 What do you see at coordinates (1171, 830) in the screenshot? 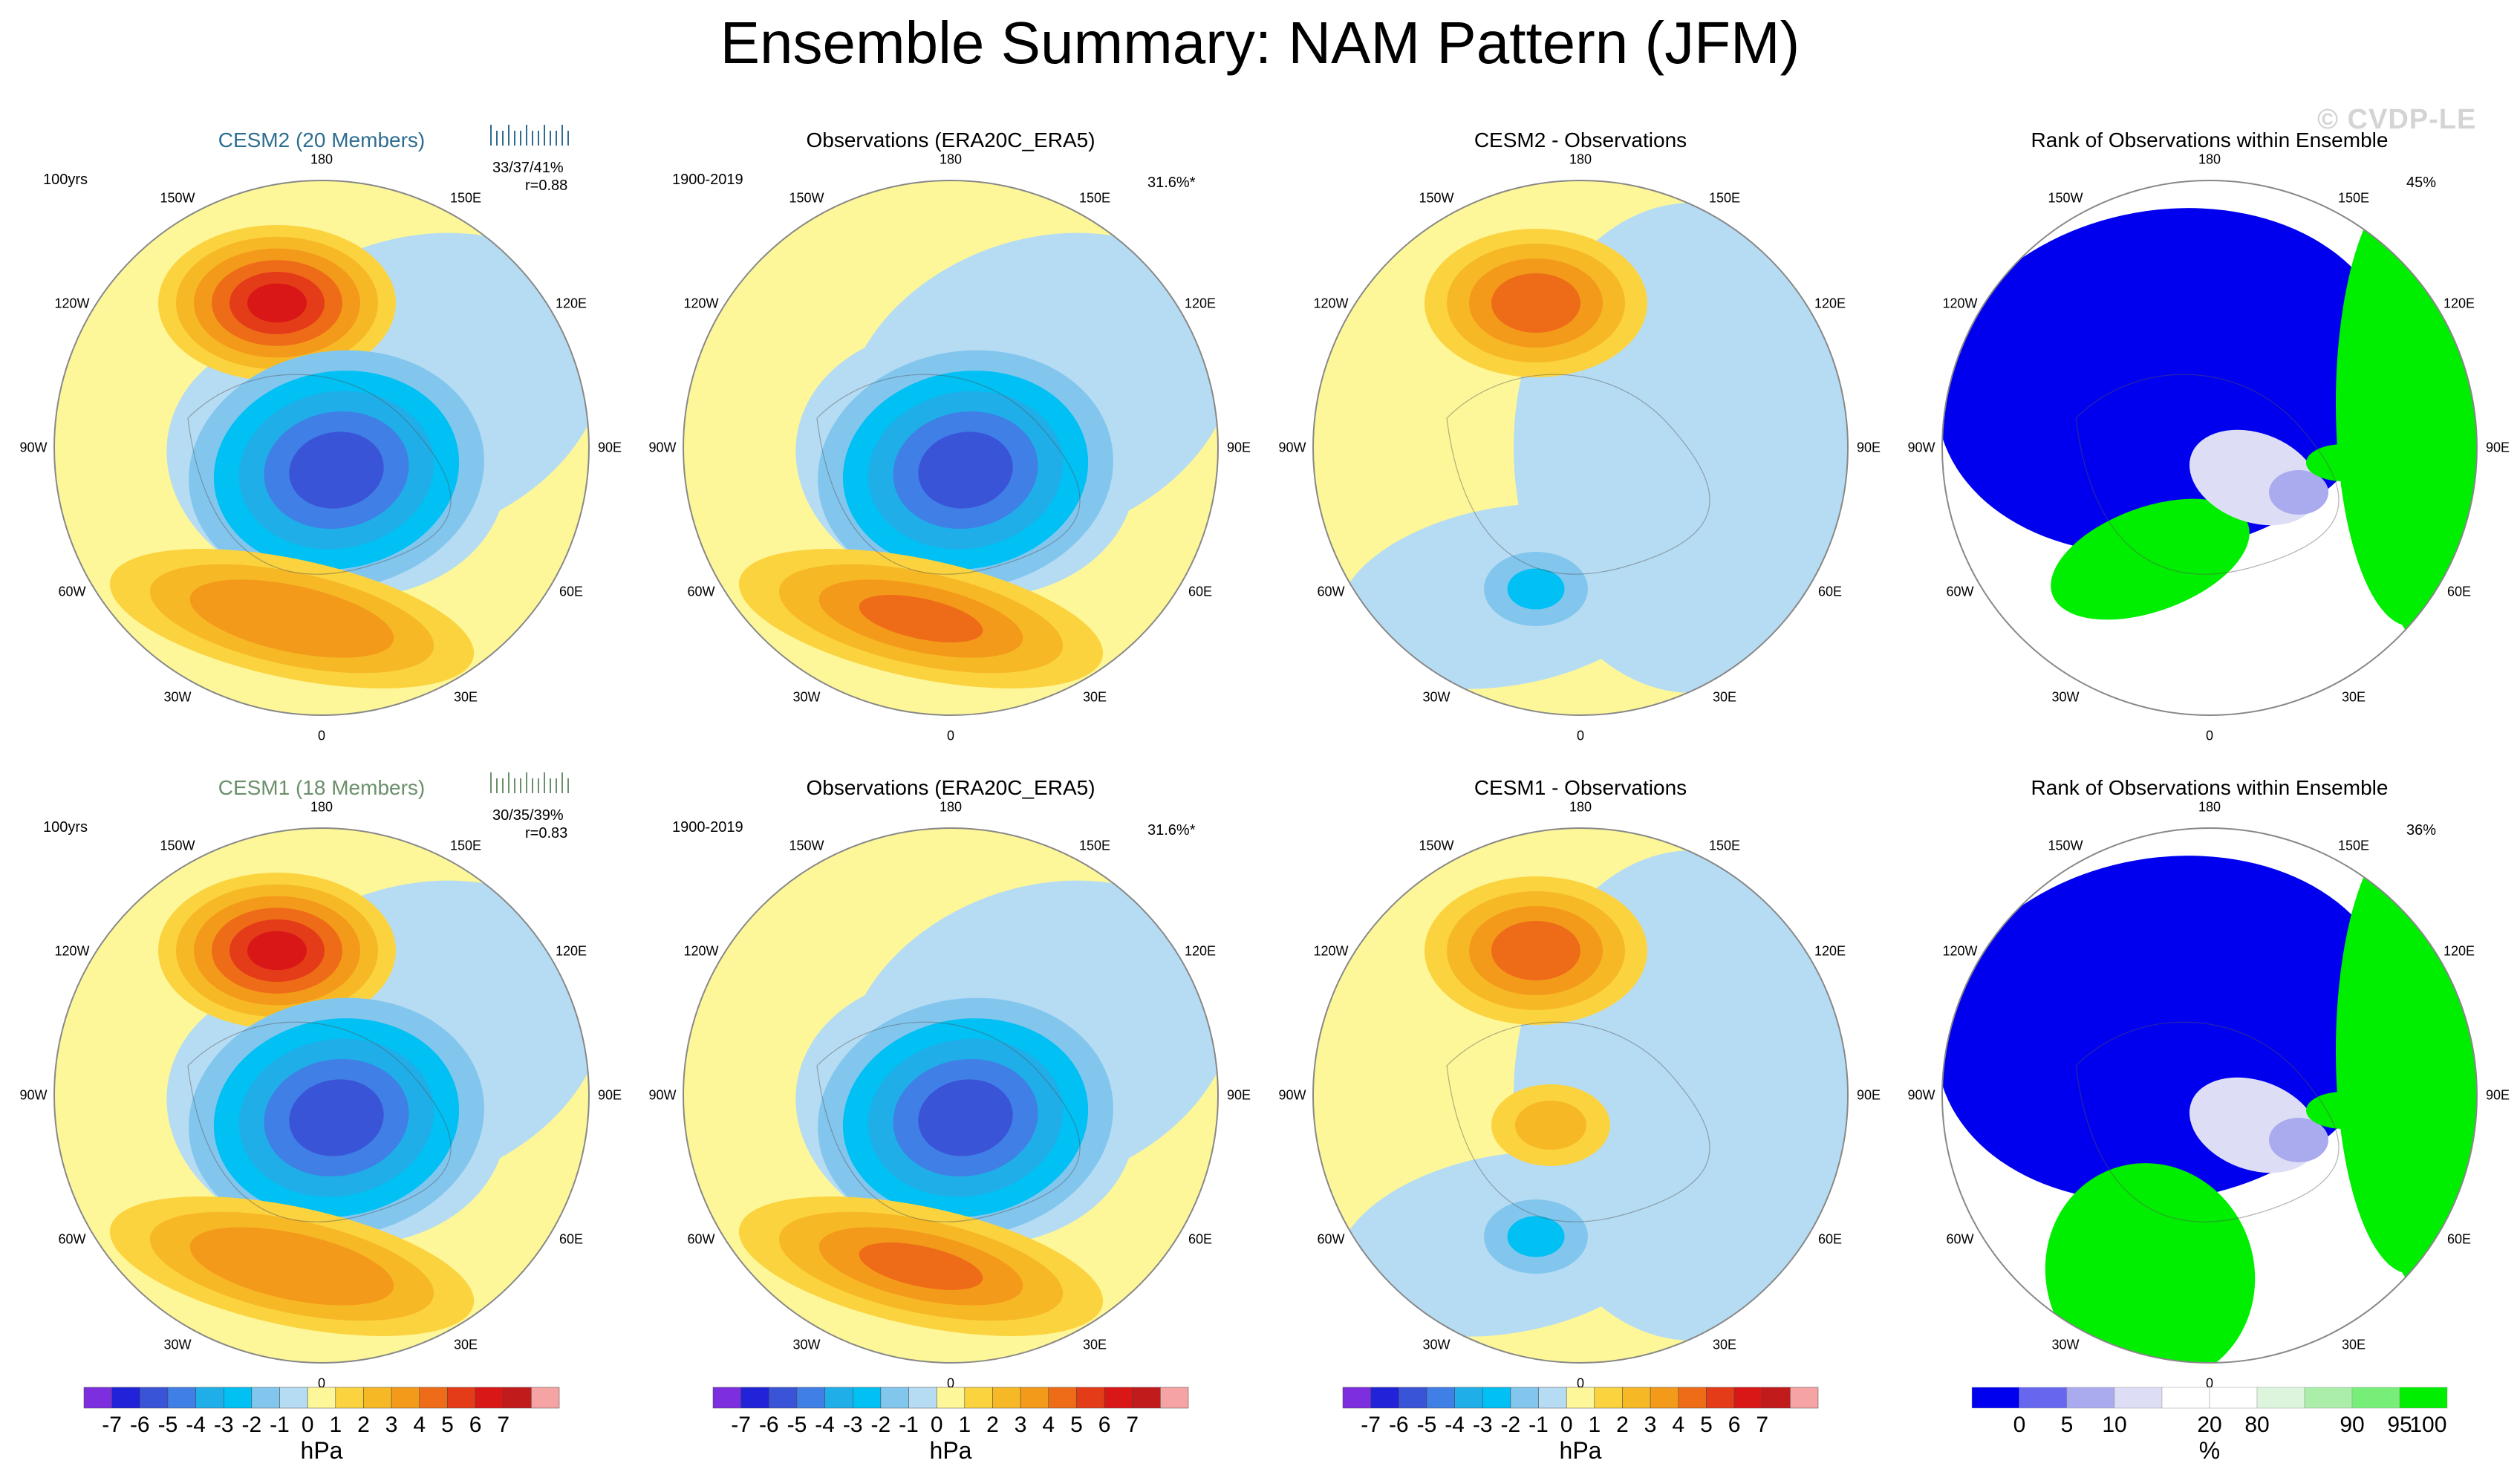
I see `obs-percent-label: 31.6%*` at bounding box center [1171, 830].